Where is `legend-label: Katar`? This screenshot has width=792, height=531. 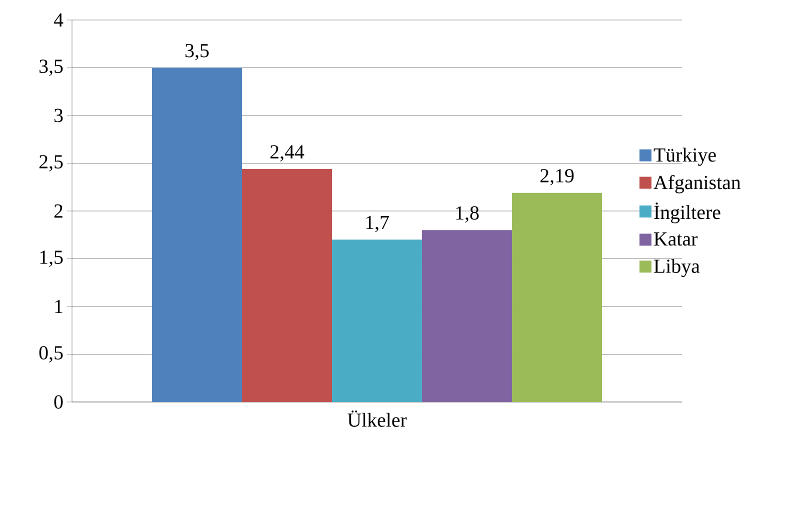
legend-label: Katar is located at coordinates (676, 239).